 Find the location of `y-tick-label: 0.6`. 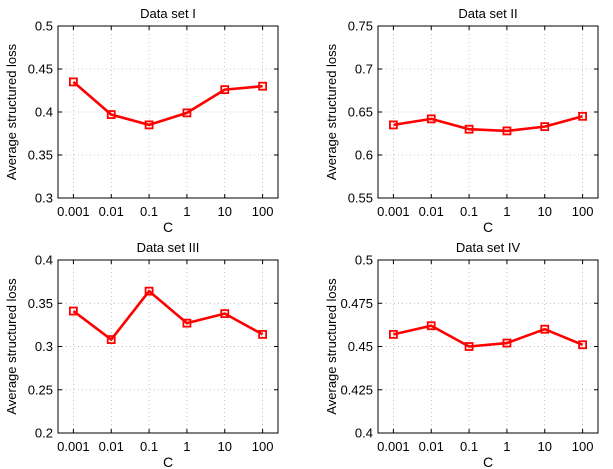

y-tick-label: 0.6 is located at coordinates (364, 155).